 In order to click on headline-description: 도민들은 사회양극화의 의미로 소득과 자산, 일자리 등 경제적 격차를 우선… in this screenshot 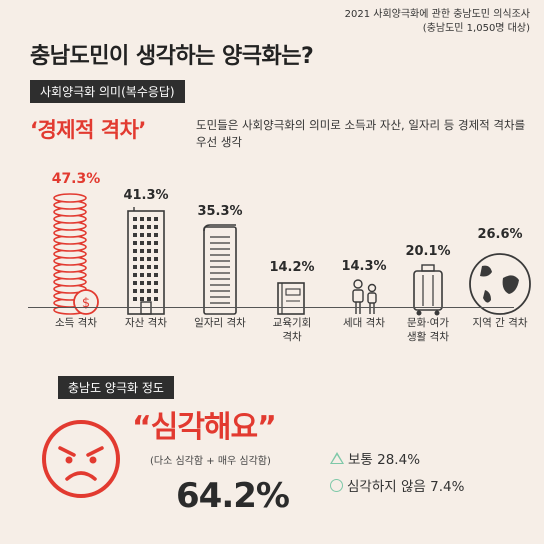, I will do `click(361, 133)`.